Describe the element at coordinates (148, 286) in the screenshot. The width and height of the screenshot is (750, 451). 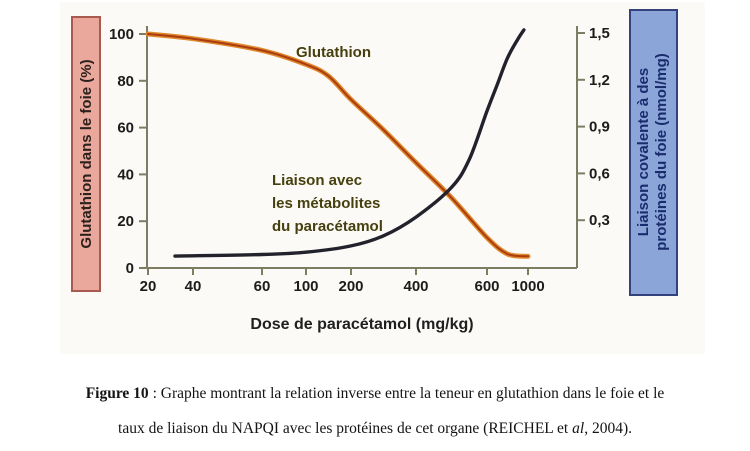
I see `x-axis-tick-label: 20` at that location.